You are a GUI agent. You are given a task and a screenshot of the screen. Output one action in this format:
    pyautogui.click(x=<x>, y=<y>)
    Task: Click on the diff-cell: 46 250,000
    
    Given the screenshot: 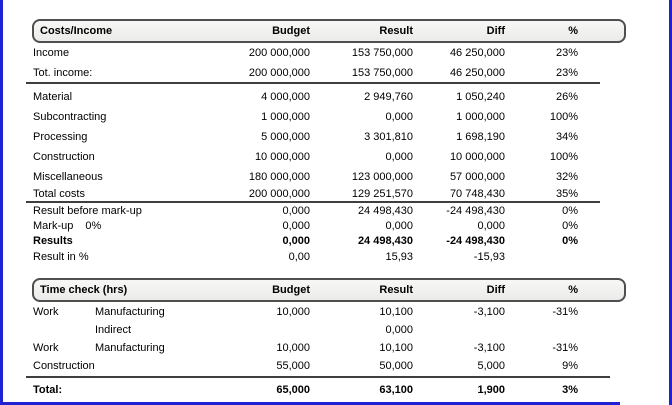 What is the action you would take?
    pyautogui.click(x=477, y=53)
    